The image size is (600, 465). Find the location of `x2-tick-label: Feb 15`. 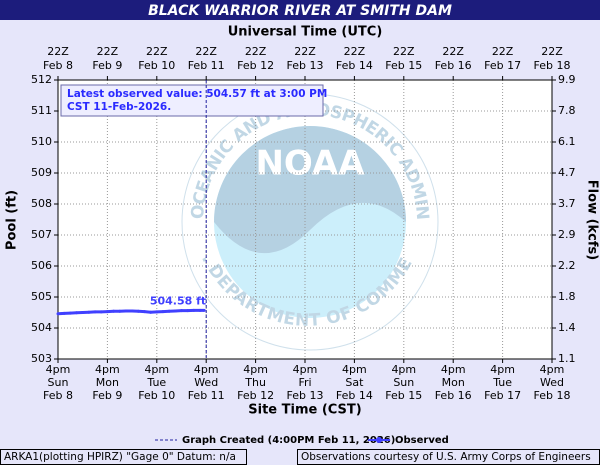

x2-tick-label: Feb 15 is located at coordinates (403, 65).